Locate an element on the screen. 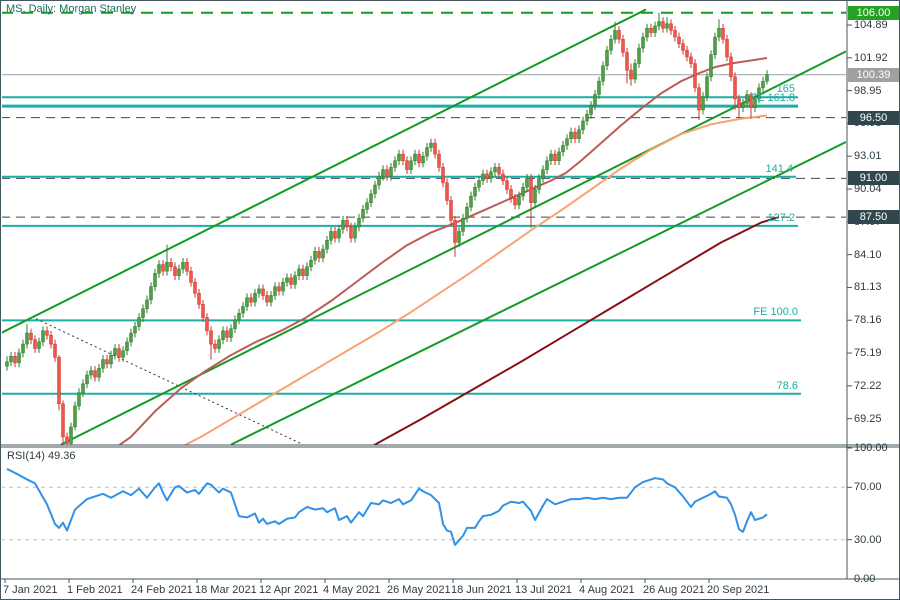 The width and height of the screenshot is (900, 600). chart-title: MS, Daily: Morgan Stanley is located at coordinates (71, 9).